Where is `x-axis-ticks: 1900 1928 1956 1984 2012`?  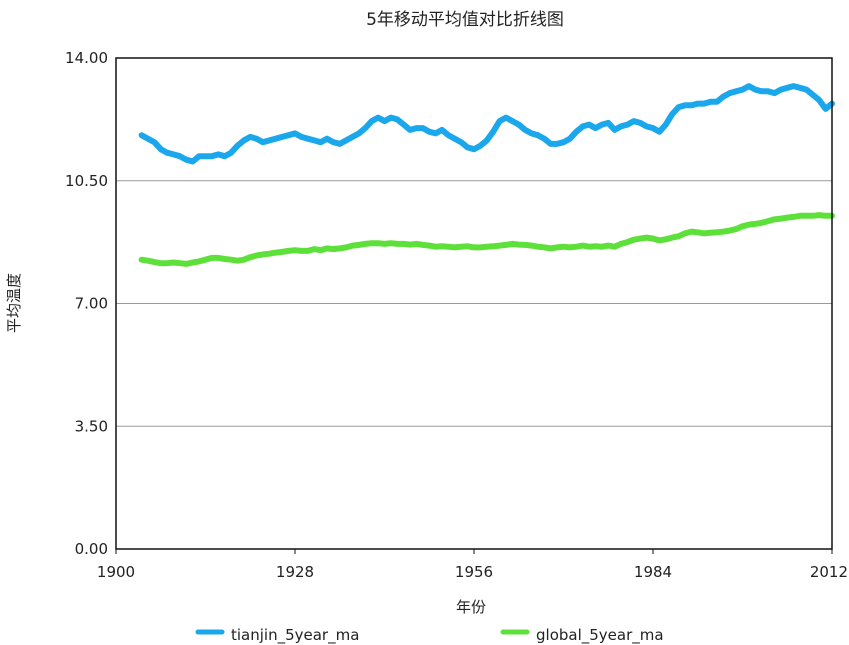
x-axis-ticks: 1900 1928 1956 1984 2012 is located at coordinates (472, 565).